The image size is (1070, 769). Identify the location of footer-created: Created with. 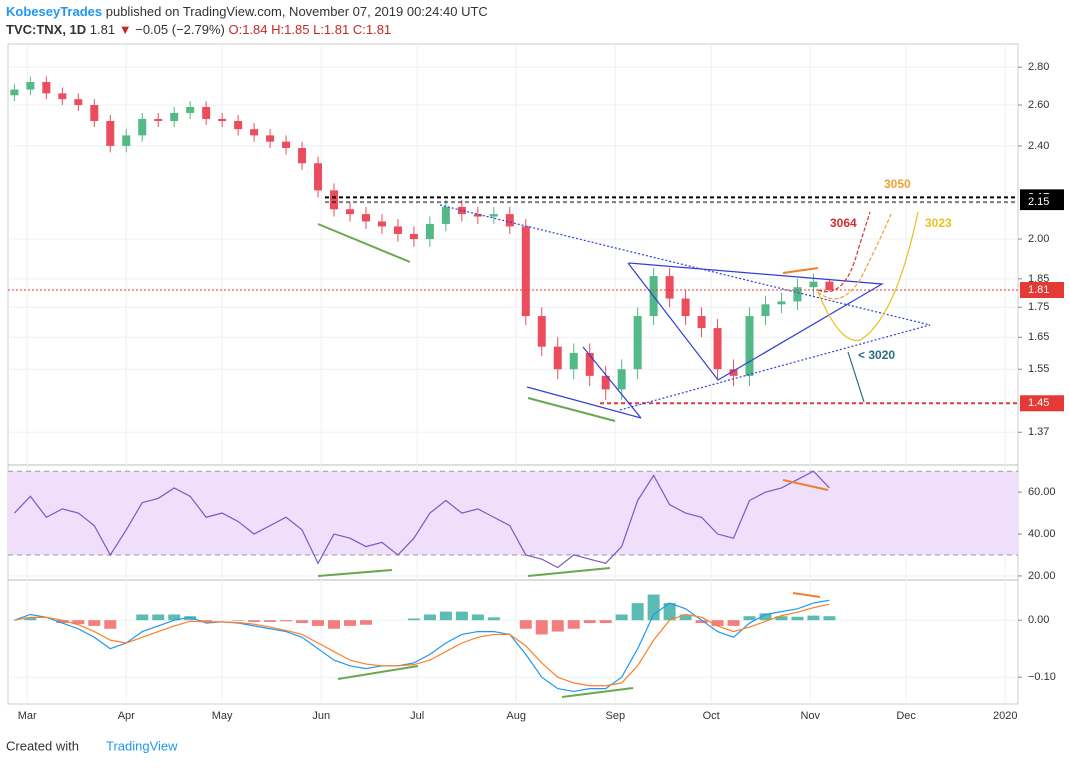
(42, 745).